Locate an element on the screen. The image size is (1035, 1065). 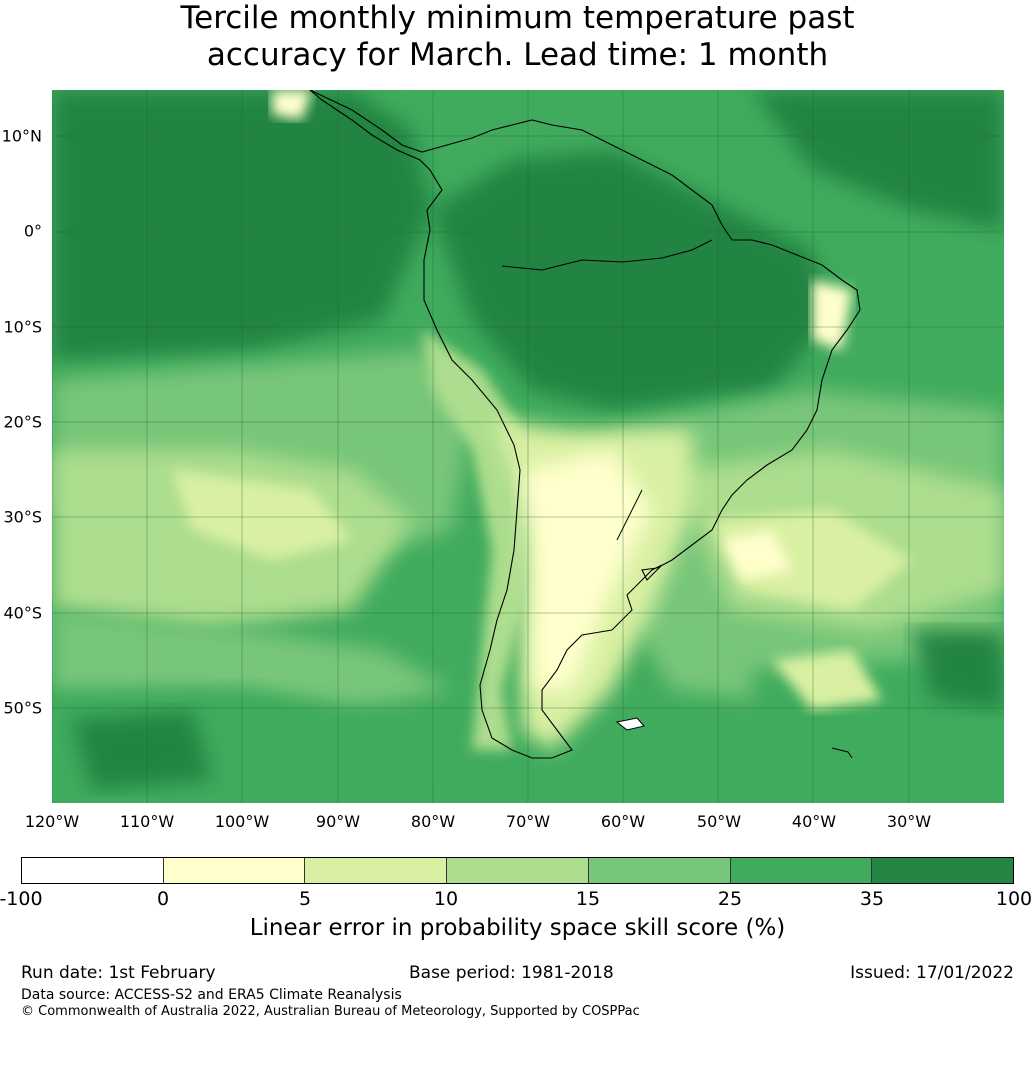
colorbar-tick-label: 0 is located at coordinates (163, 899).